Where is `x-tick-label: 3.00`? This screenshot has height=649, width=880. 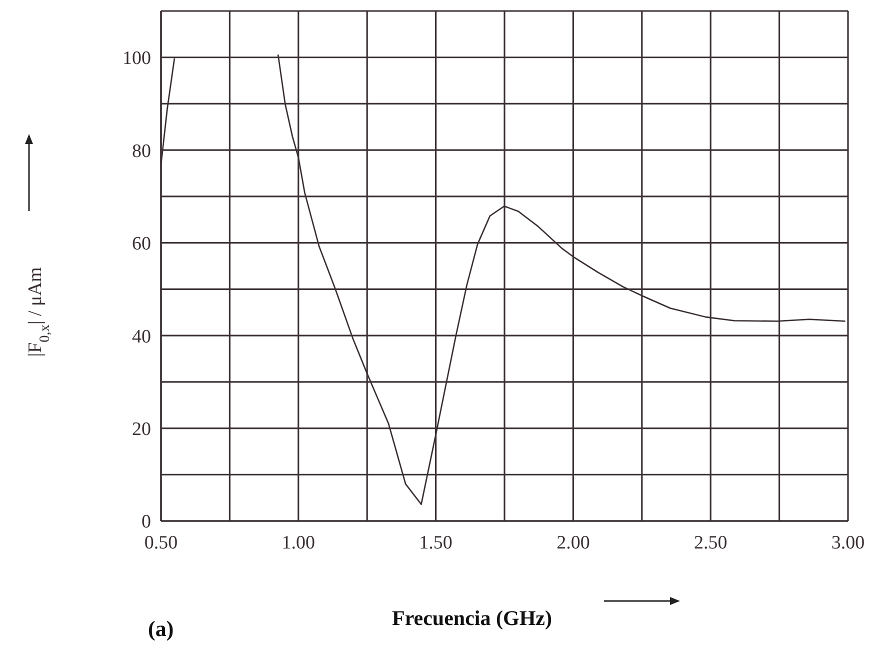 x-tick-label: 3.00 is located at coordinates (848, 543).